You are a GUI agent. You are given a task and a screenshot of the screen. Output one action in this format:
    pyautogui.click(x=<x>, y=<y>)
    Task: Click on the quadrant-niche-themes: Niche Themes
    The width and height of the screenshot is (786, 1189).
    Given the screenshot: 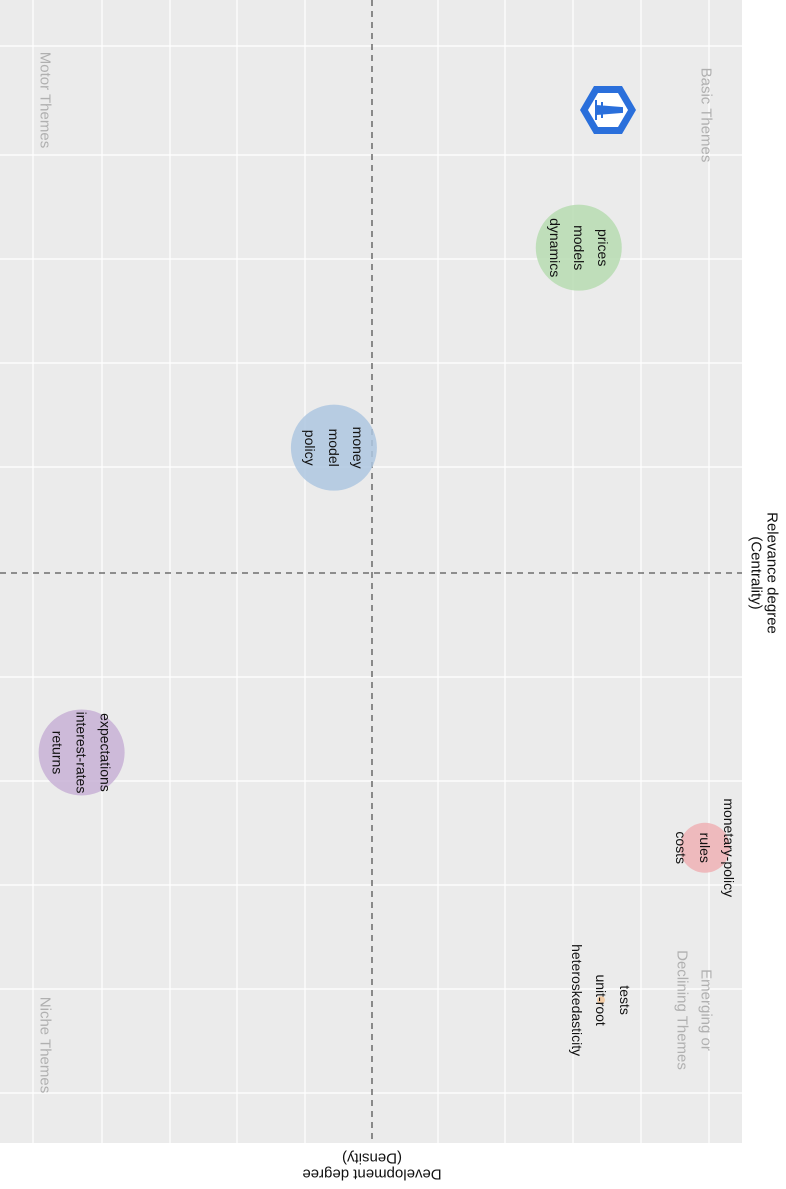 What is the action you would take?
    pyautogui.click(x=45, y=1045)
    